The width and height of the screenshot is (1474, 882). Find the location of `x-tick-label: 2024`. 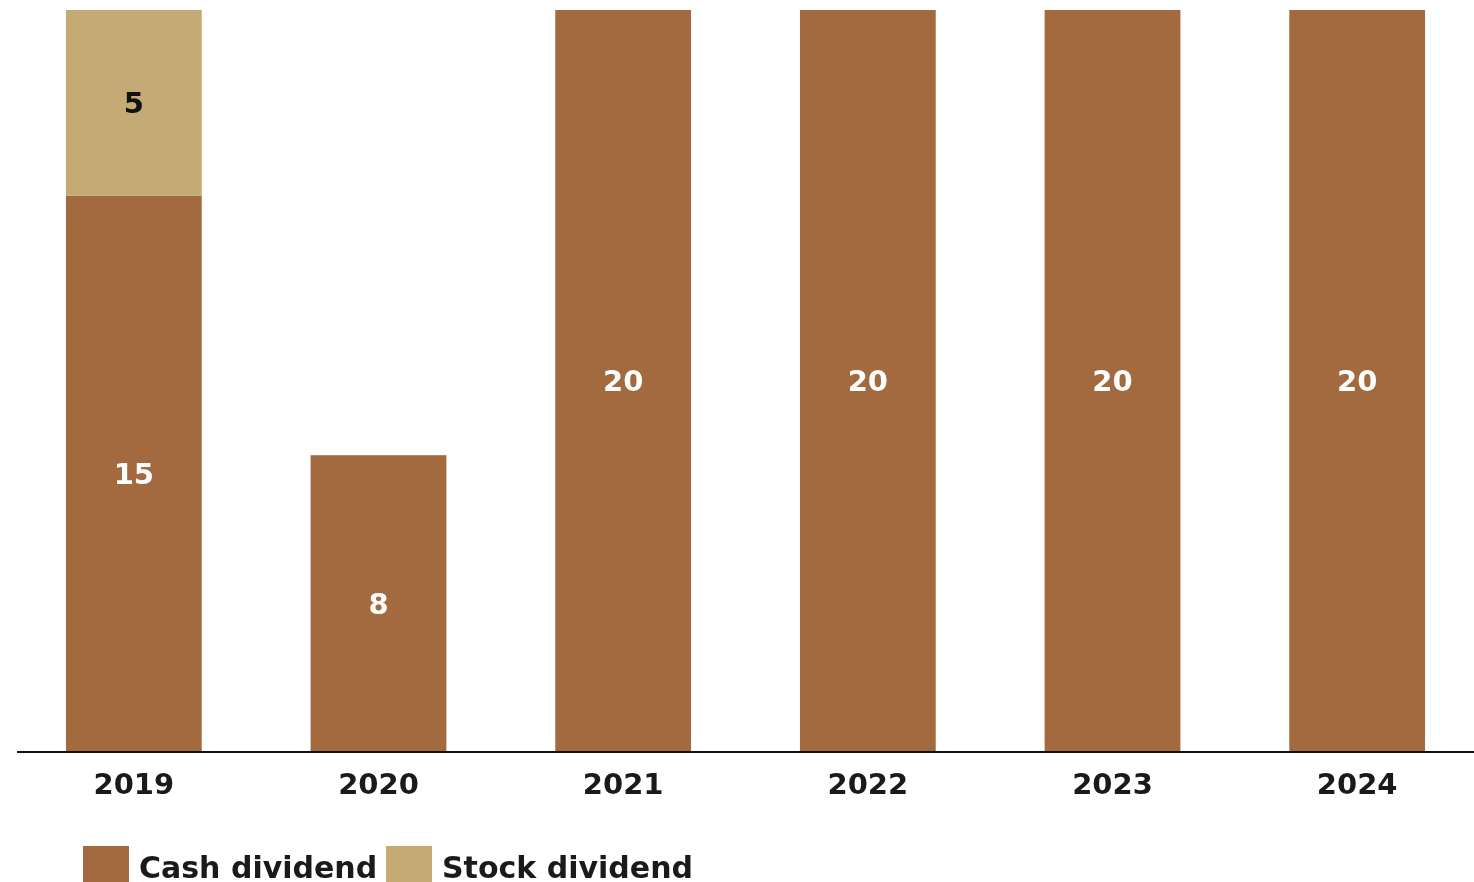

x-tick-label: 2024 is located at coordinates (1357, 784).